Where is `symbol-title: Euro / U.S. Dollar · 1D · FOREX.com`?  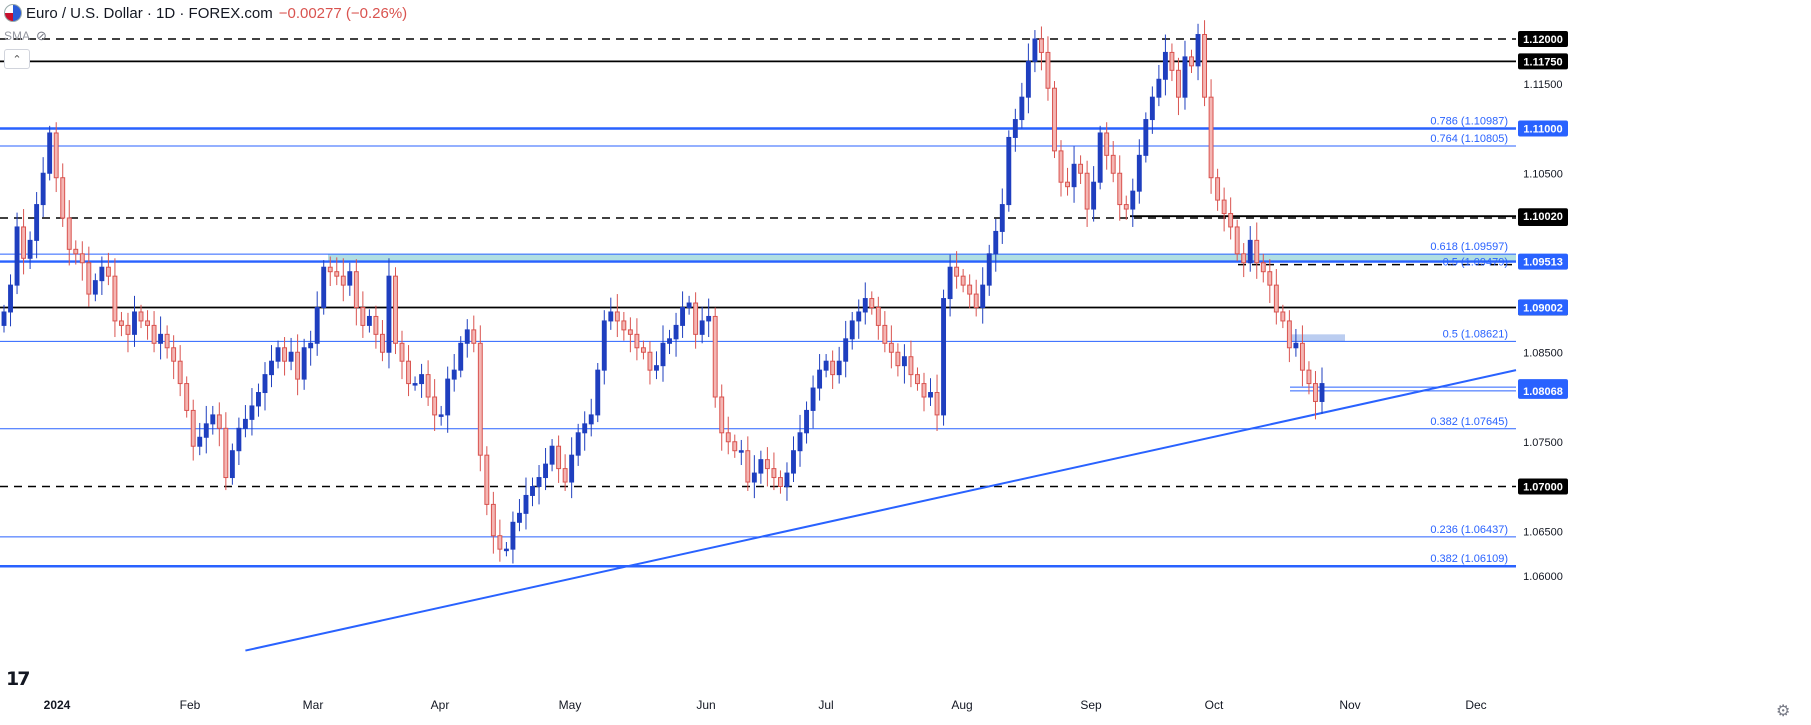
symbol-title: Euro / U.S. Dollar · 1D · FOREX.com is located at coordinates (149, 13).